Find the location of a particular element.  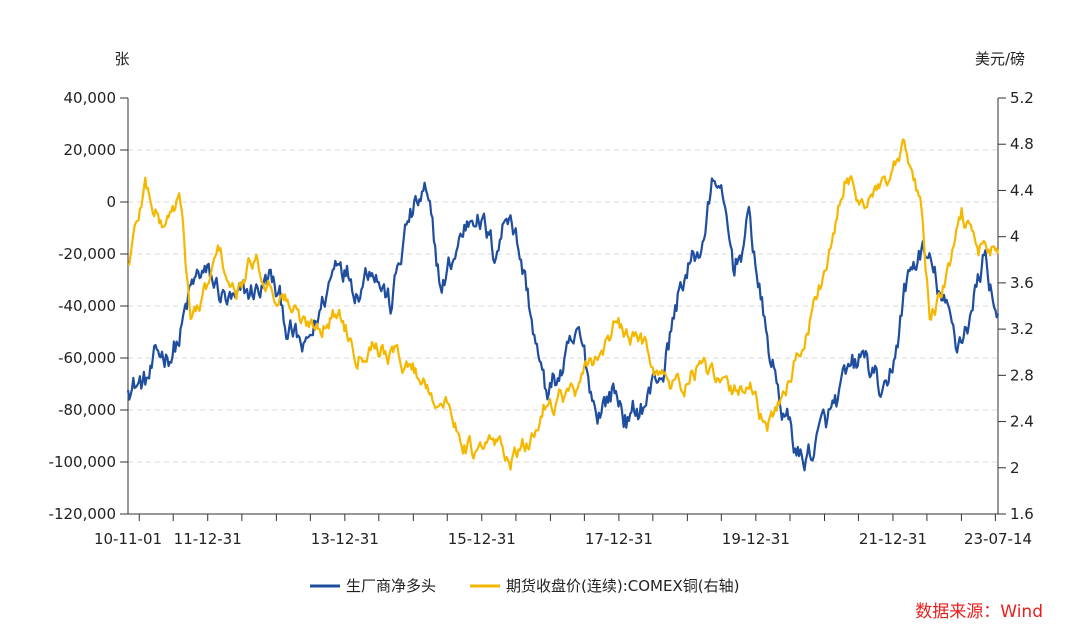

x-axis-tick-label: 10-11-01 is located at coordinates (128, 539).